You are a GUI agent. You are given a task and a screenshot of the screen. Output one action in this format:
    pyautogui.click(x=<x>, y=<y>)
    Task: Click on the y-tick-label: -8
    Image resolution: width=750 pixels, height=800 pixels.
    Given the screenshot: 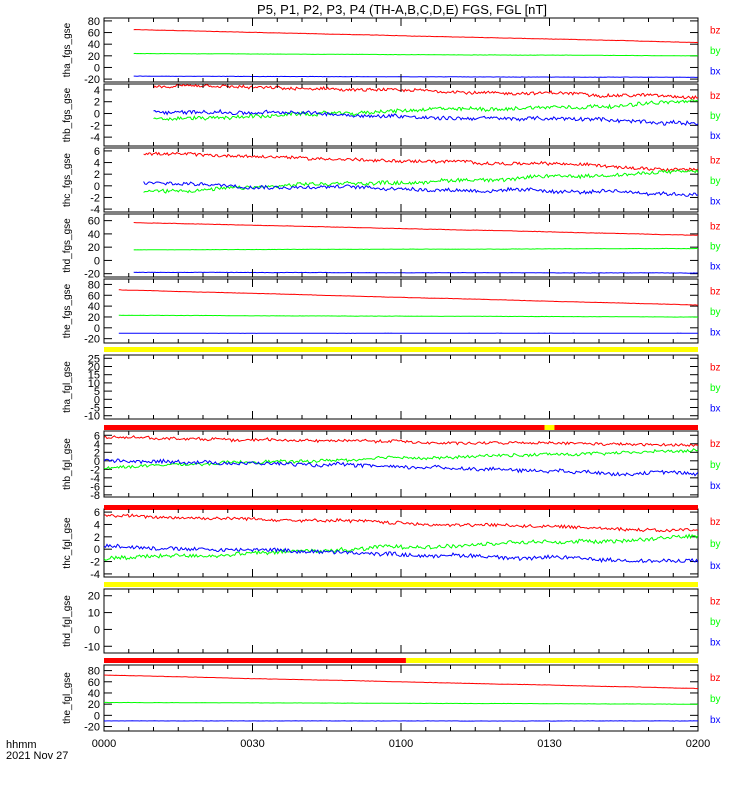 What is the action you would take?
    pyautogui.click(x=95, y=496)
    